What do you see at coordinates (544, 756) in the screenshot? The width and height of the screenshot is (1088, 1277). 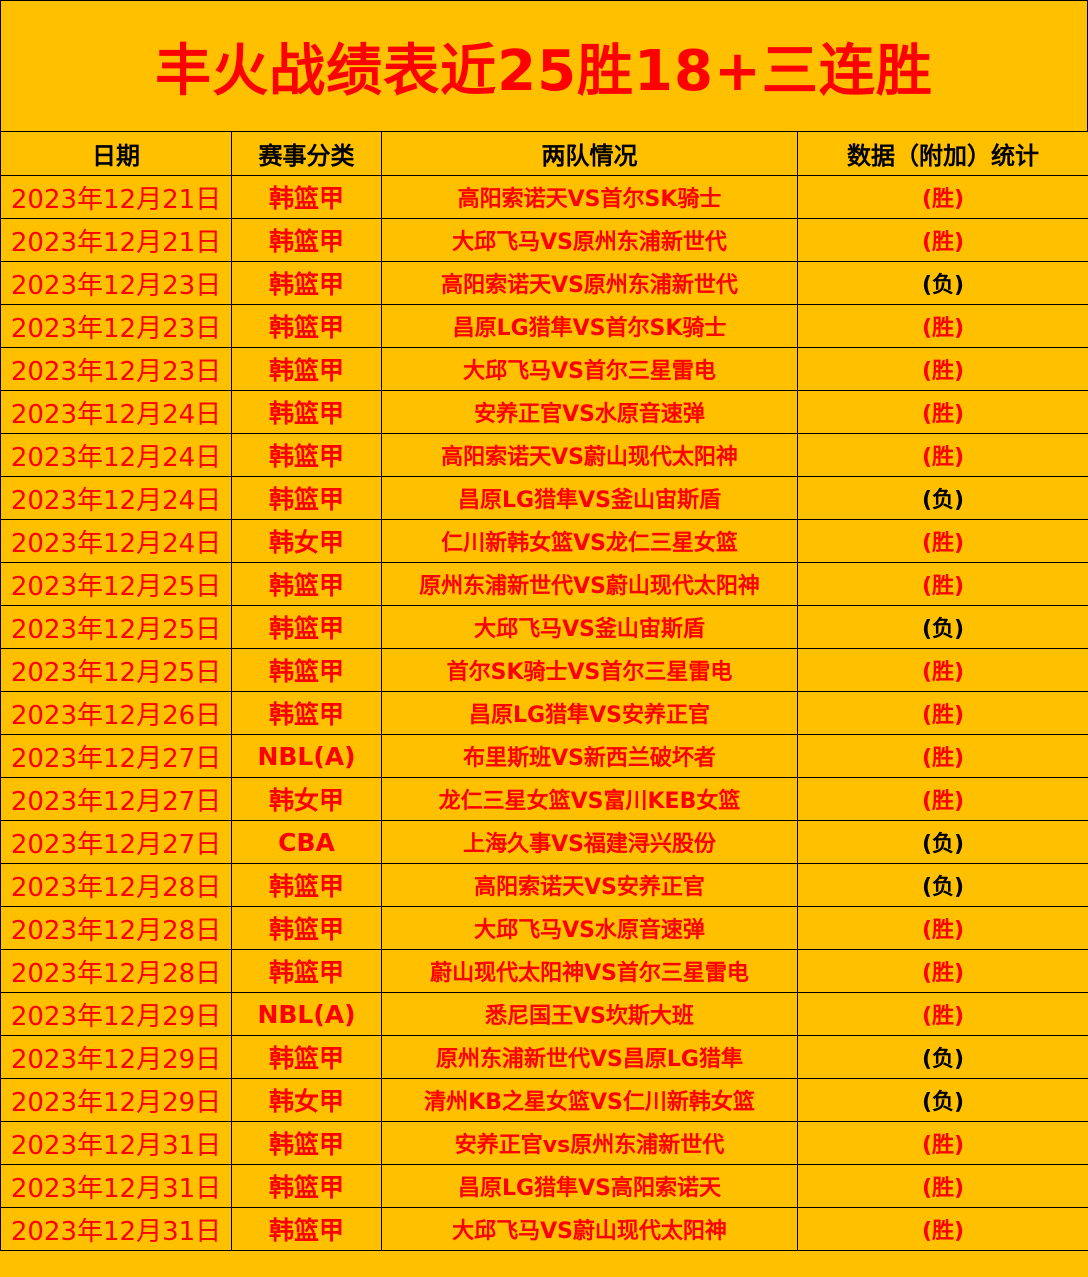 I see `table-row: 2023年12月27日 NBL(A) 布里斯班VS新西兰破坏者 (胜)` at bounding box center [544, 756].